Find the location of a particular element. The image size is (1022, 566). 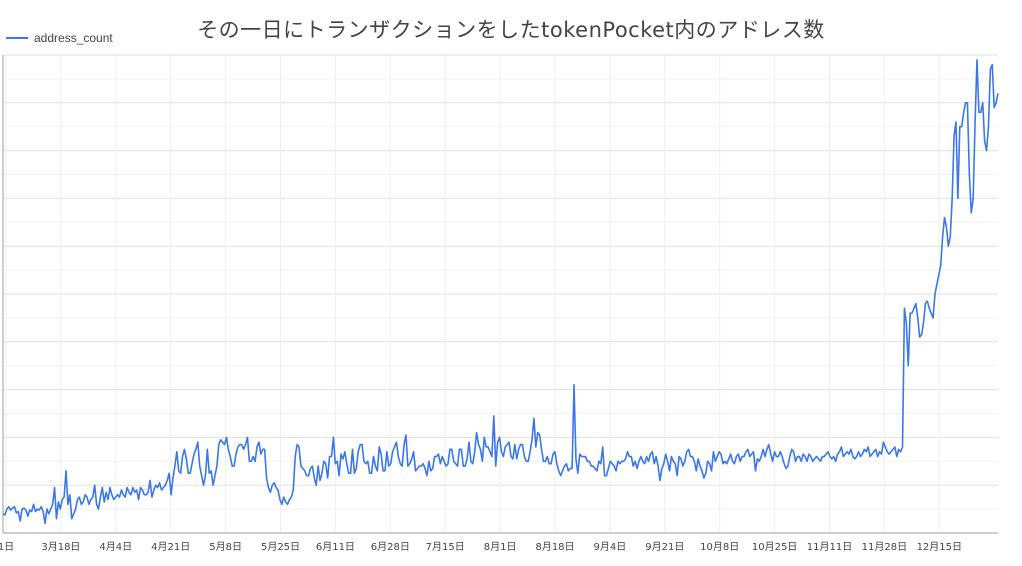

legend: address_count is located at coordinates (59, 38).